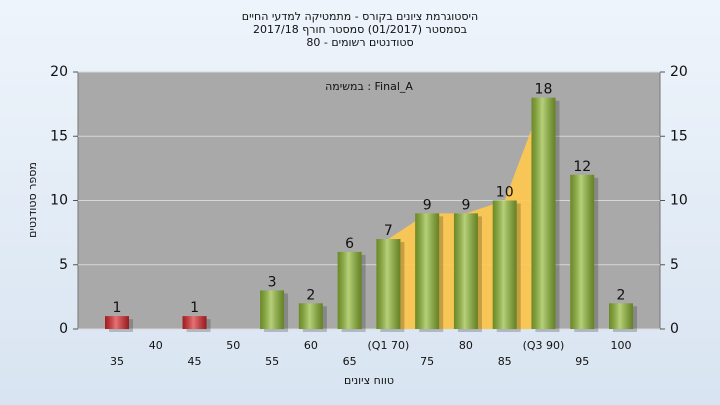  Describe the element at coordinates (674, 265) in the screenshot. I see `y2-tick-label: 5` at that location.